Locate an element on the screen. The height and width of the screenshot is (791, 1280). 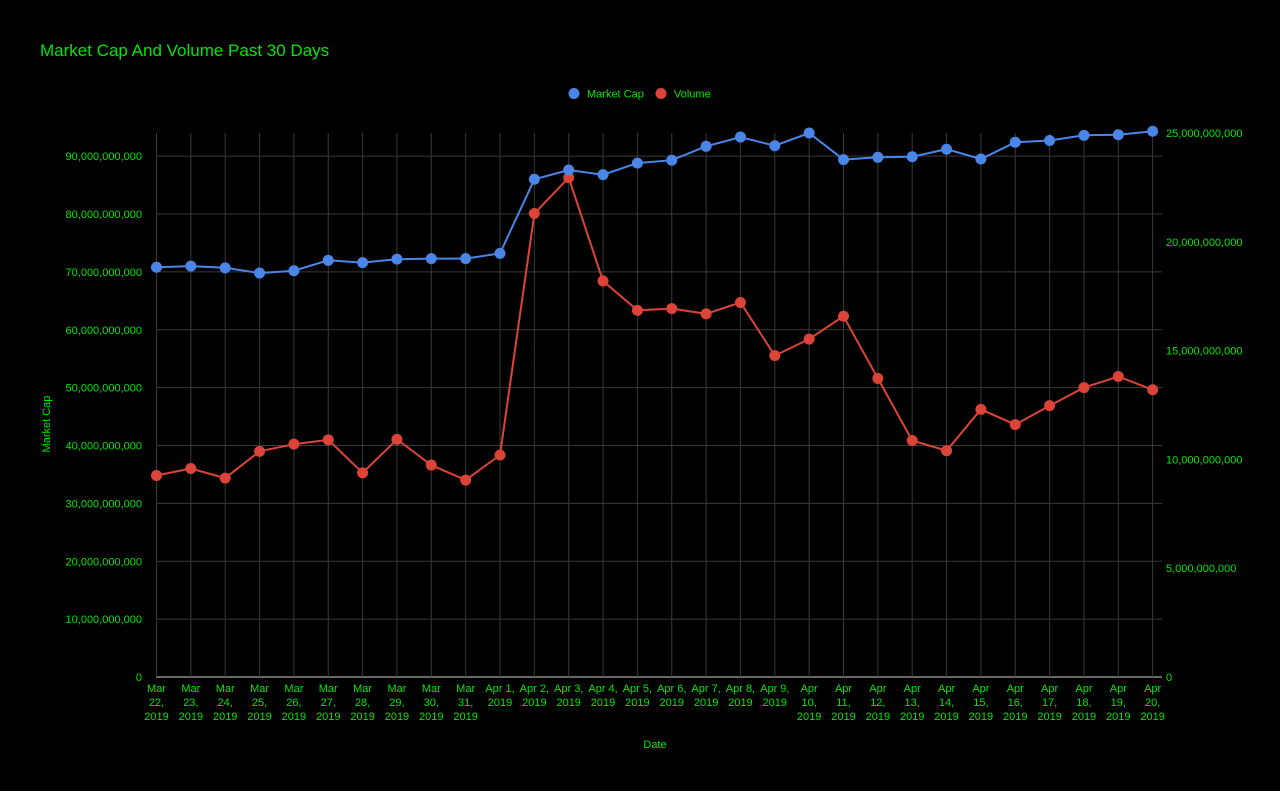
right-tick-label: 25,000,000,000 is located at coordinates (1204, 134).